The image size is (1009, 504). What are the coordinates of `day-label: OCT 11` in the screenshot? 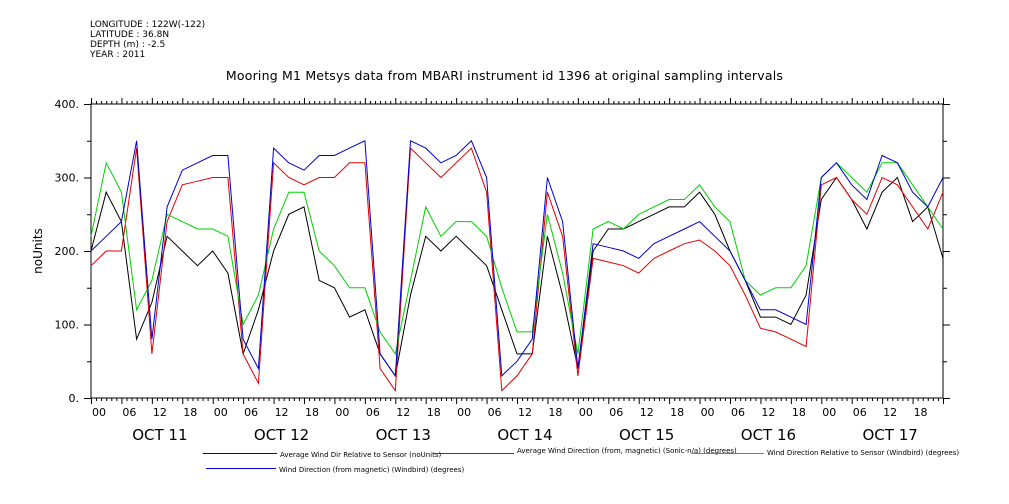 It's located at (159, 435).